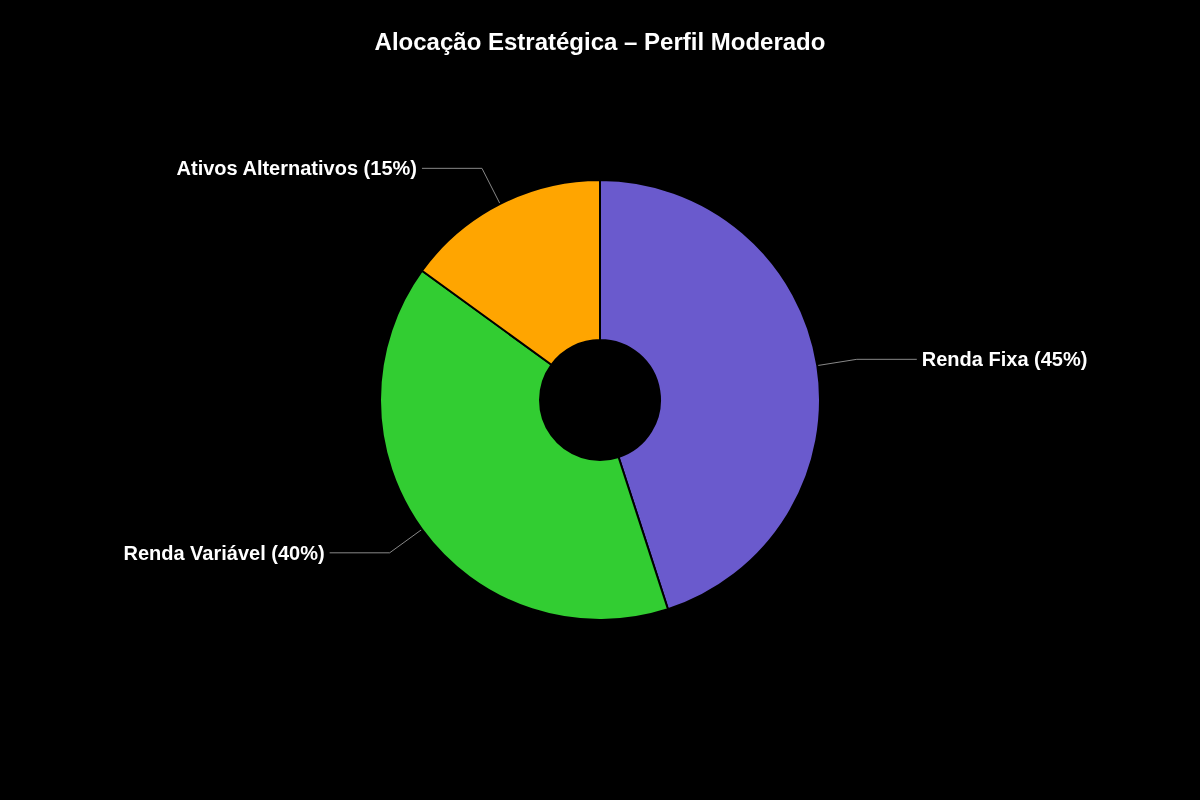  I want to click on chart-title: Alocação Estratégica – Perfil Moderado, so click(600, 41).